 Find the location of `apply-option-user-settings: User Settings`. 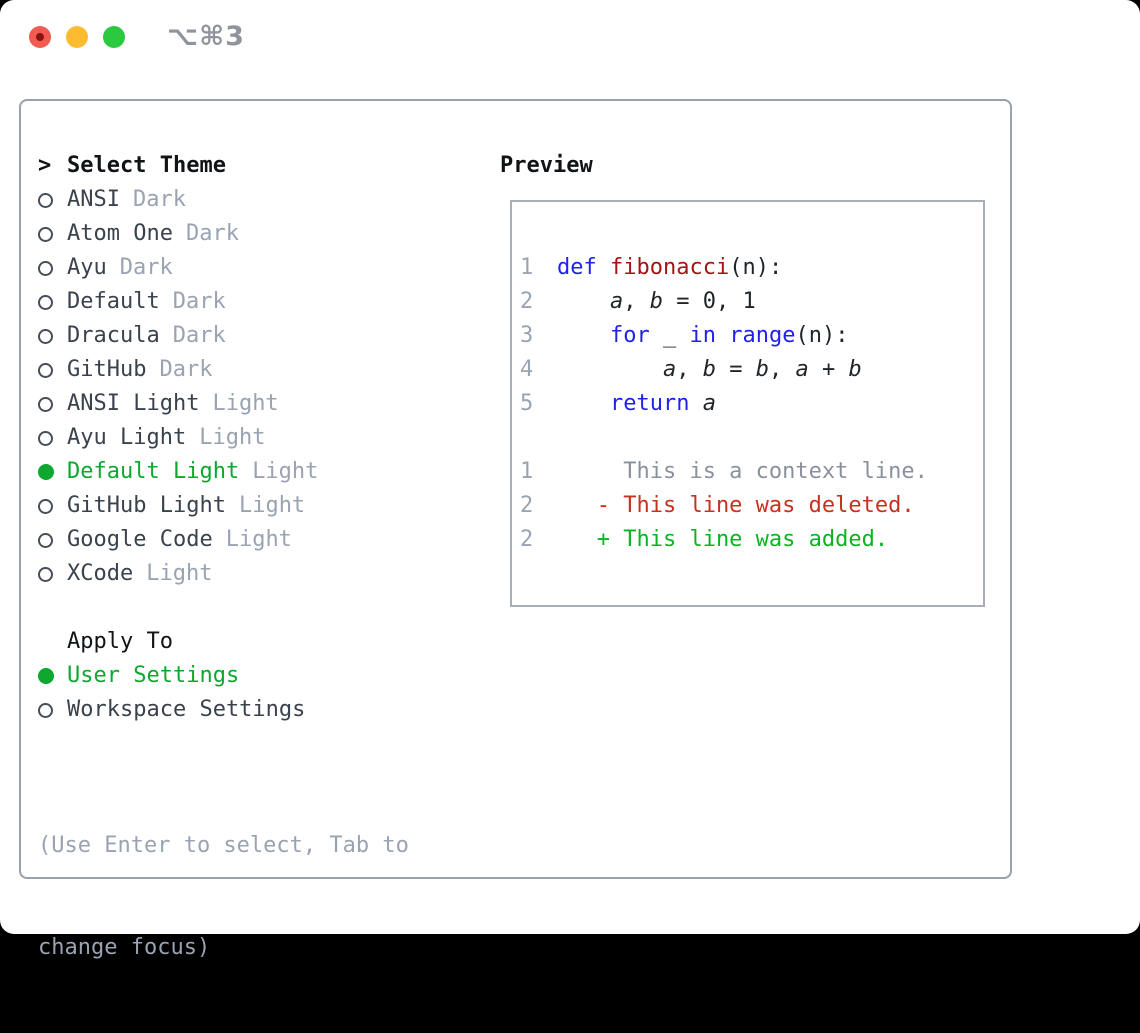

apply-option-user-settings: User Settings is located at coordinates (223, 676).